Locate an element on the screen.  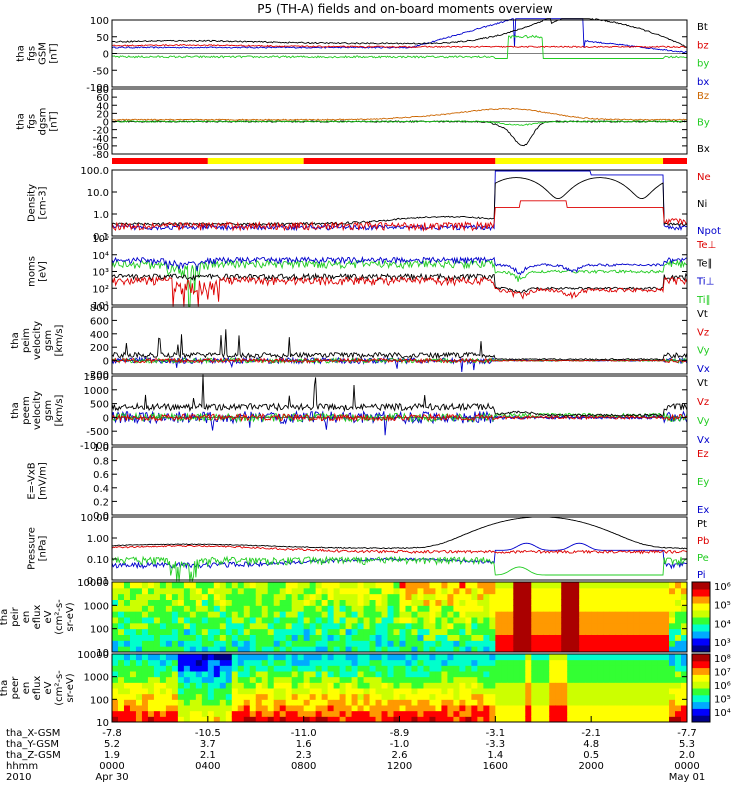
series-line-Pb is located at coordinates (399, 549).